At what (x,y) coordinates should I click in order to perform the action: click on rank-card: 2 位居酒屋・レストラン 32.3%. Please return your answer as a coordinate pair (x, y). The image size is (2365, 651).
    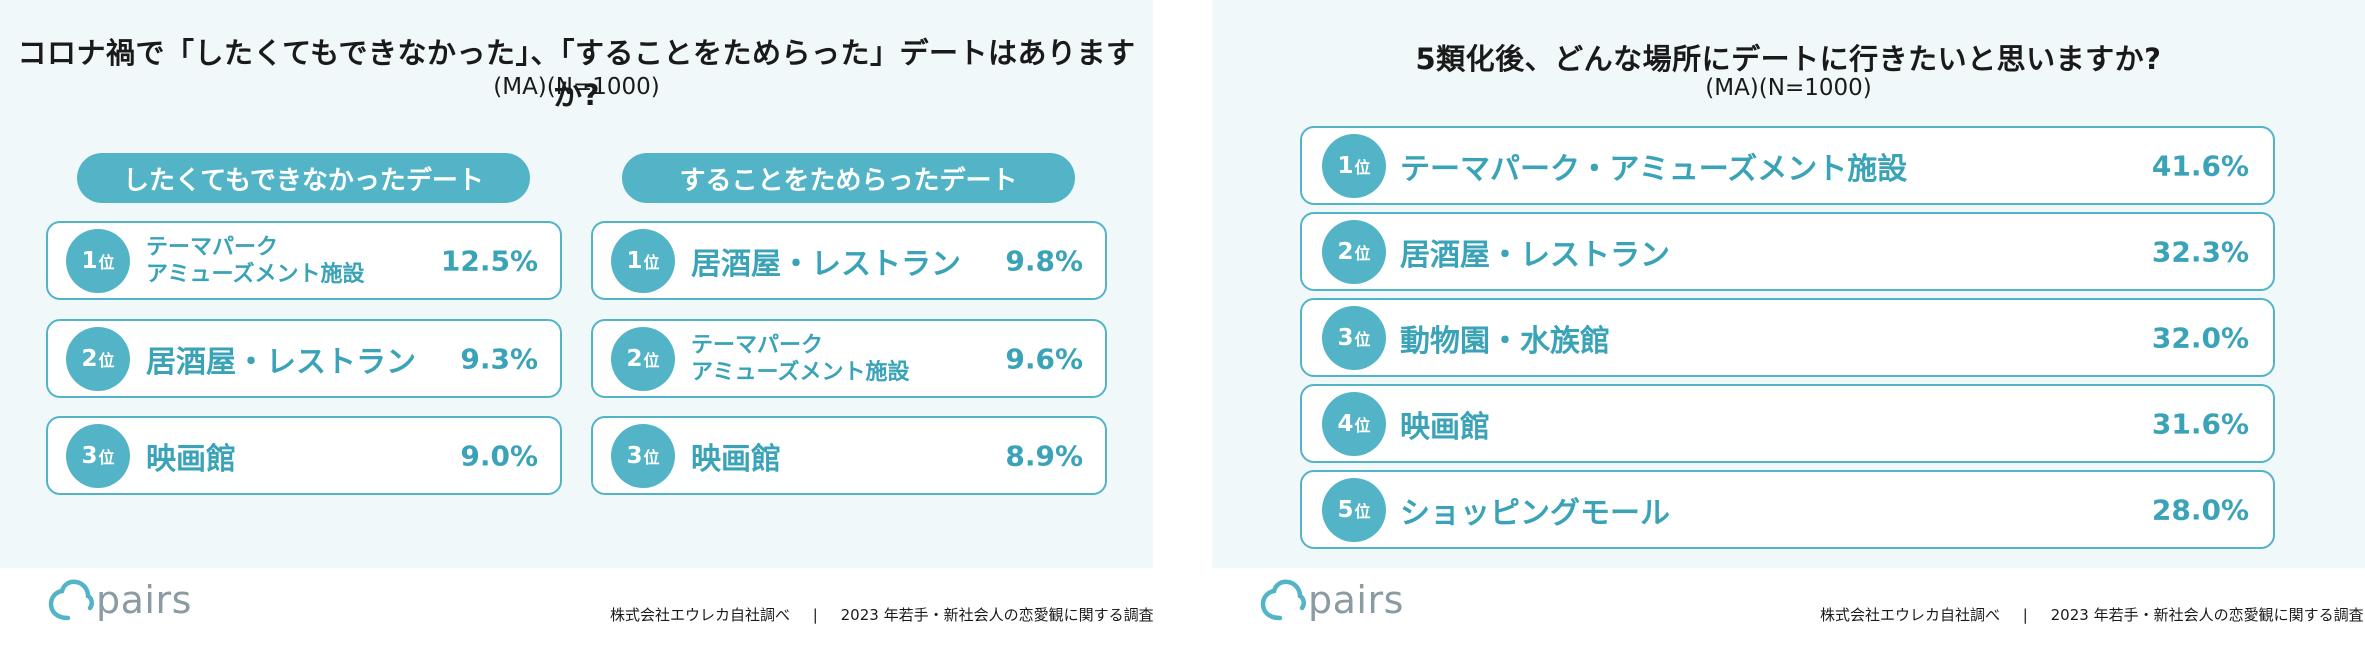
    Looking at the image, I should click on (1787, 251).